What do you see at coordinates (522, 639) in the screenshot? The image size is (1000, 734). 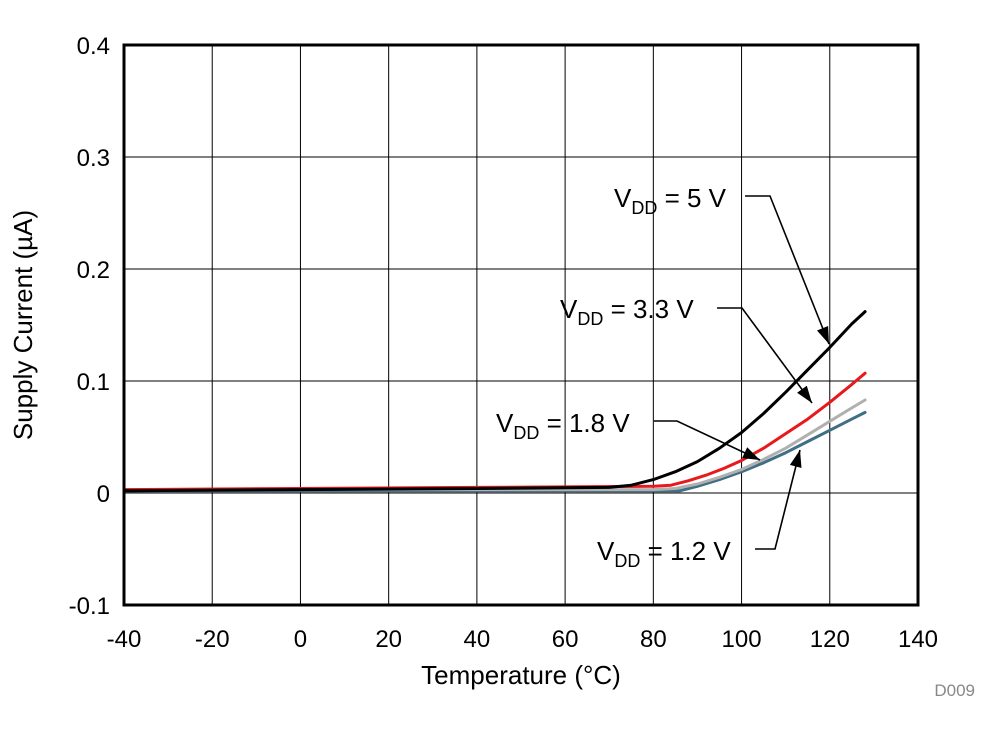 I see `x-tick-labels: -40 -20 0 20 40 60 80 100 120 140` at bounding box center [522, 639].